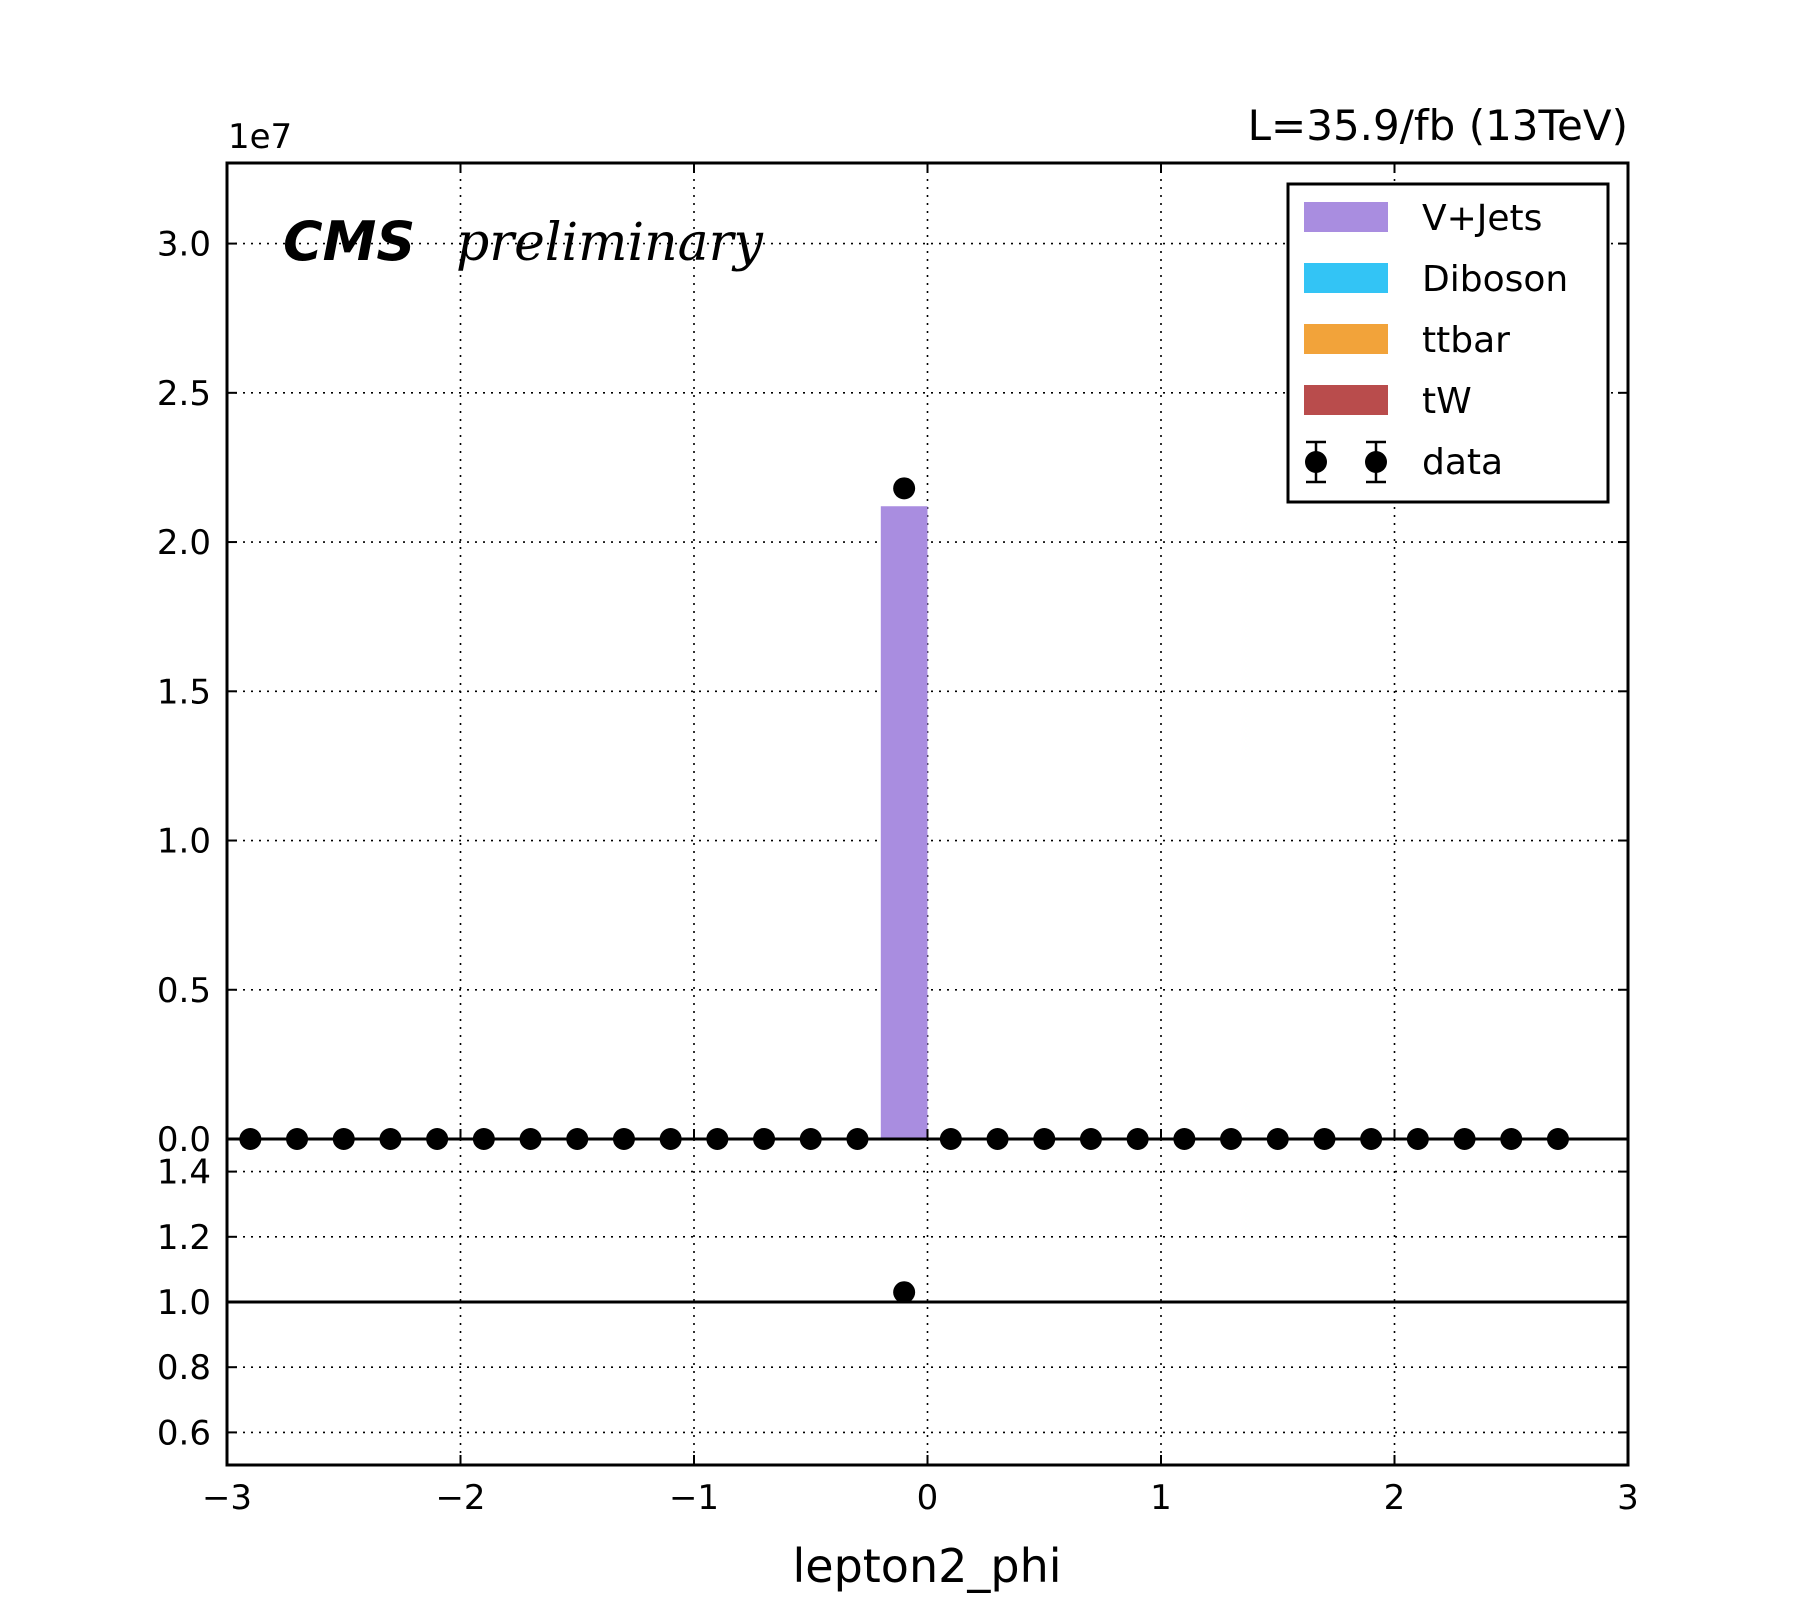  What do you see at coordinates (184, 245) in the screenshot?
I see `main-y-tick-label: 3.0` at bounding box center [184, 245].